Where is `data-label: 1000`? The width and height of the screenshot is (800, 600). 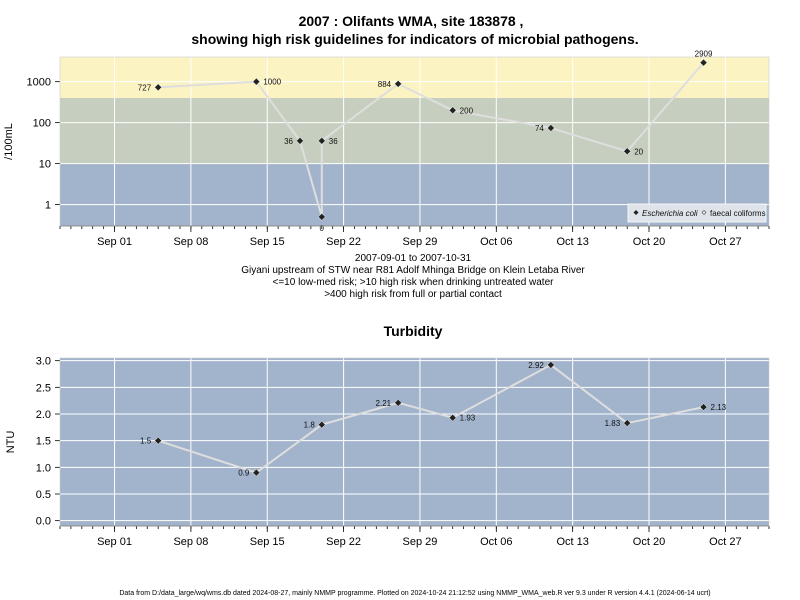
data-label: 1000 is located at coordinates (272, 82).